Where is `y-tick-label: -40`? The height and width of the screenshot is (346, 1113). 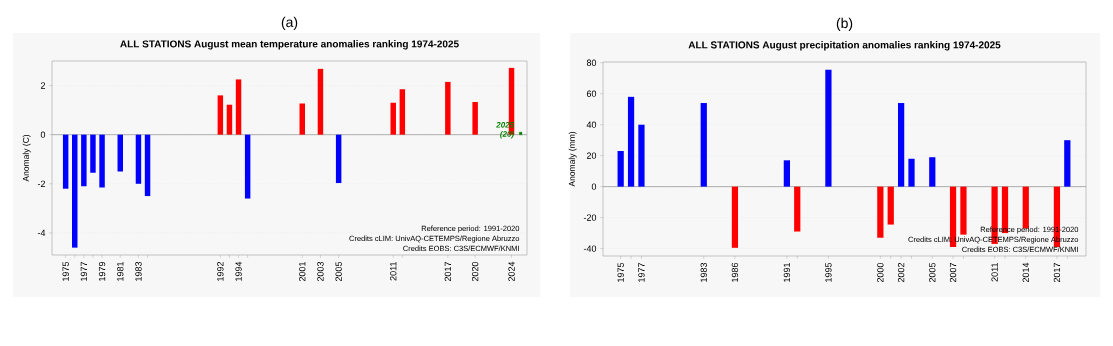
y-tick-label: -40 is located at coordinates (590, 248).